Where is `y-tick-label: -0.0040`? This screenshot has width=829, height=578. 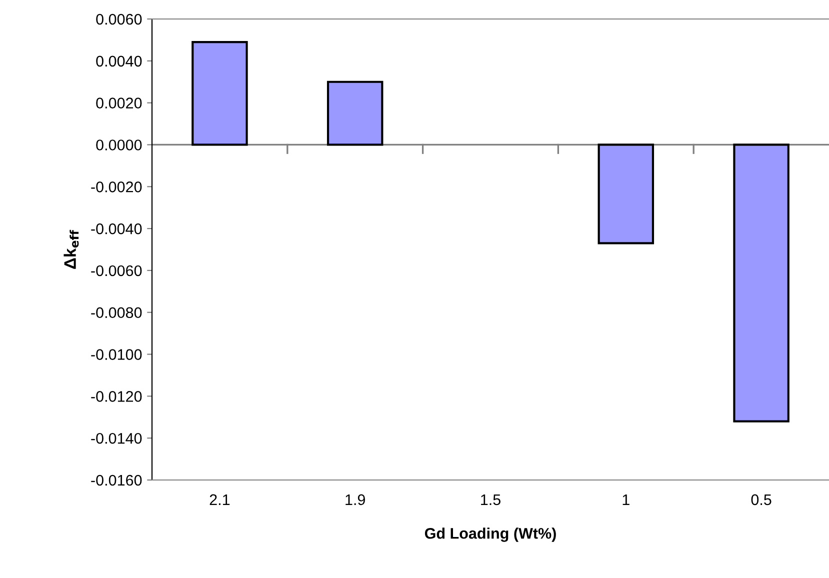
y-tick-label: -0.0040 is located at coordinates (116, 228).